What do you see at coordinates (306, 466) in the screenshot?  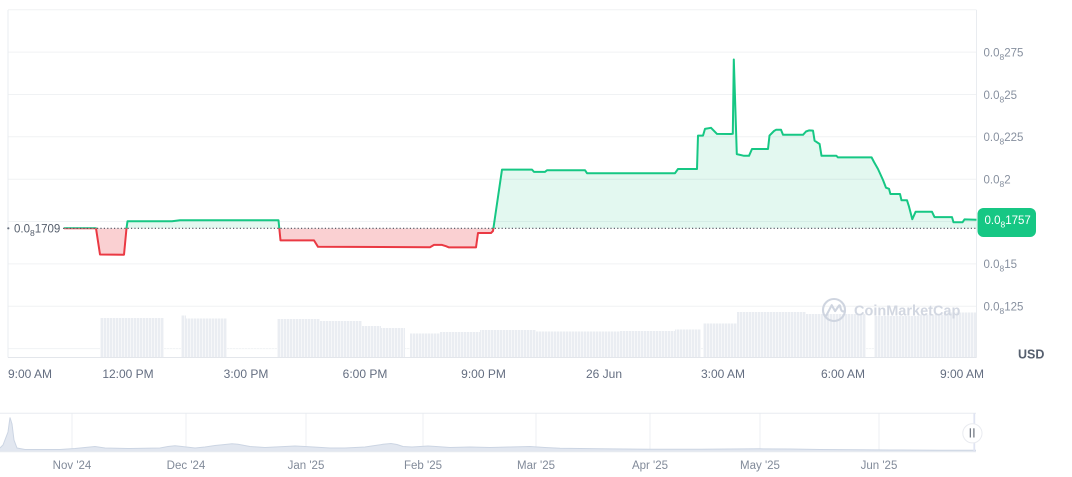 I see `svg-text: Jan '25` at bounding box center [306, 466].